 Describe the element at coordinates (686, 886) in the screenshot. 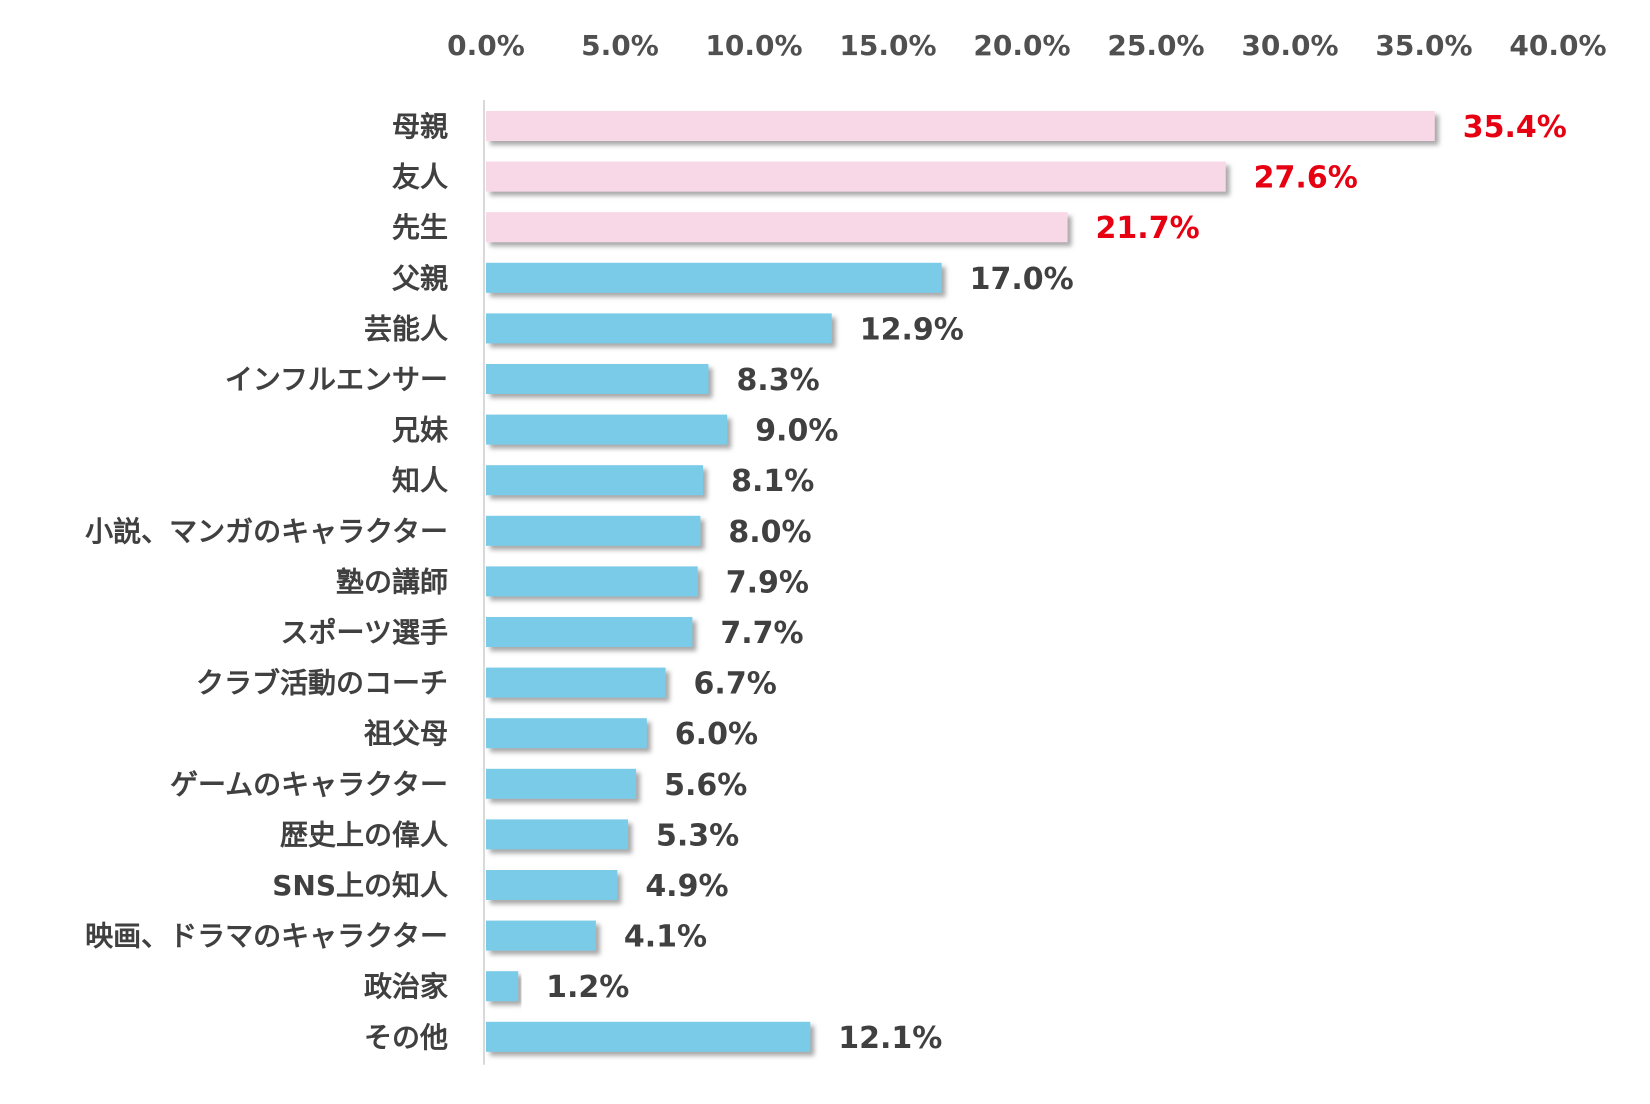

I see `value-label: 4.9%` at that location.